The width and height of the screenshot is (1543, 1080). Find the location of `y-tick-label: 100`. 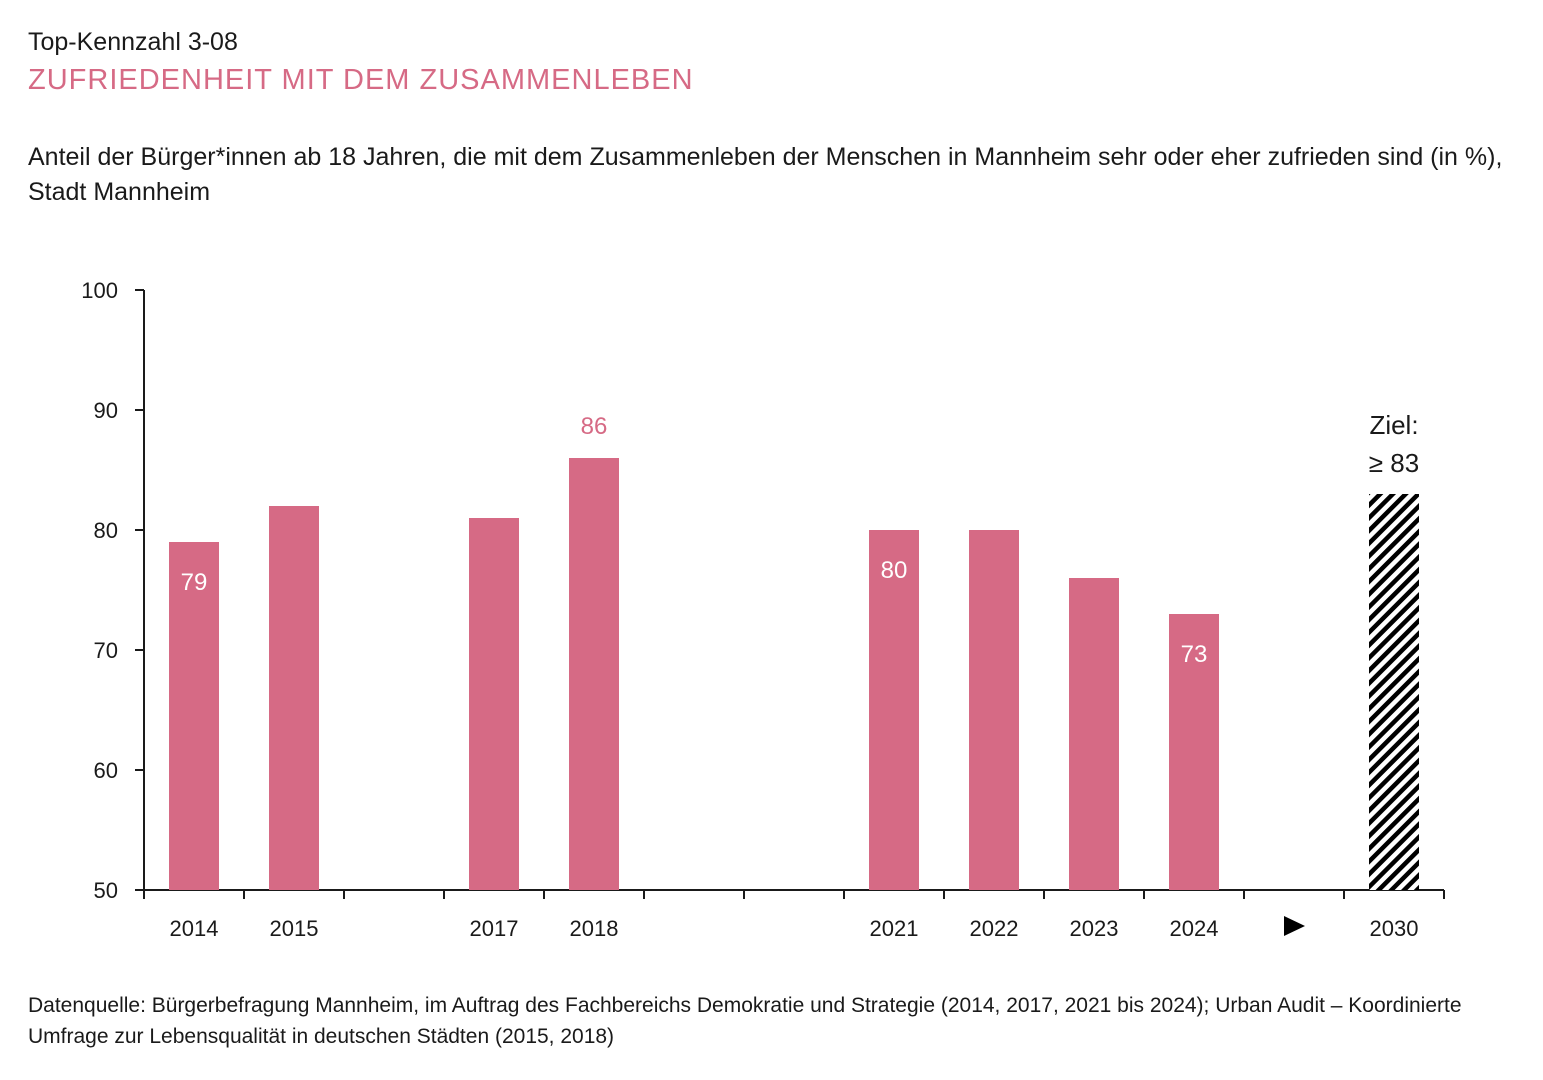

y-tick-label: 100 is located at coordinates (99, 290).